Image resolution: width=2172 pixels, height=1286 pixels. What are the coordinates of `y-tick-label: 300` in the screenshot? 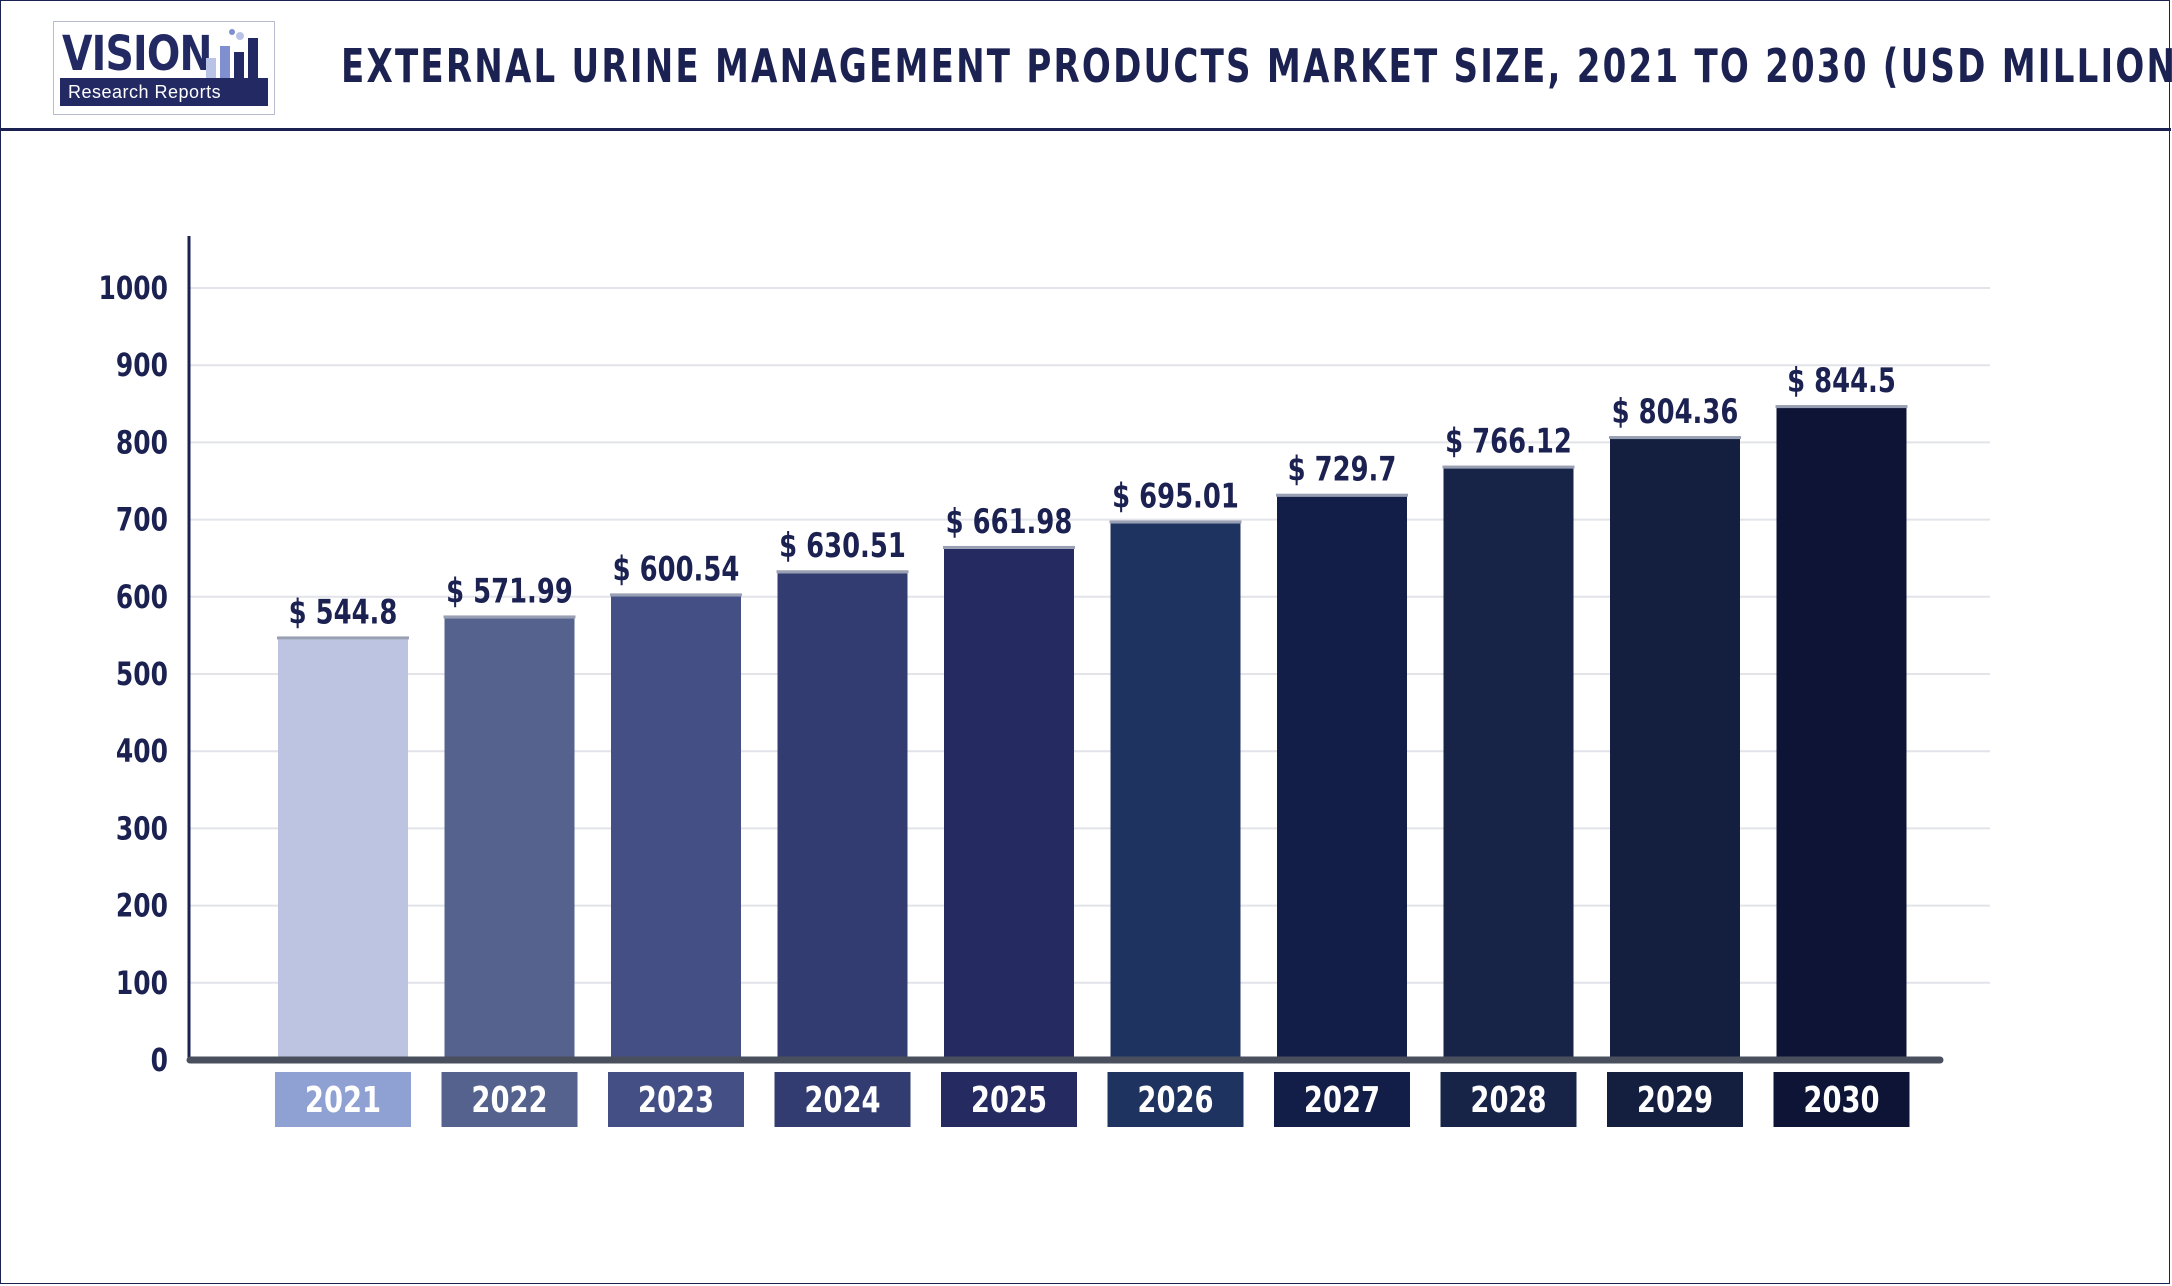 It's located at (142, 828).